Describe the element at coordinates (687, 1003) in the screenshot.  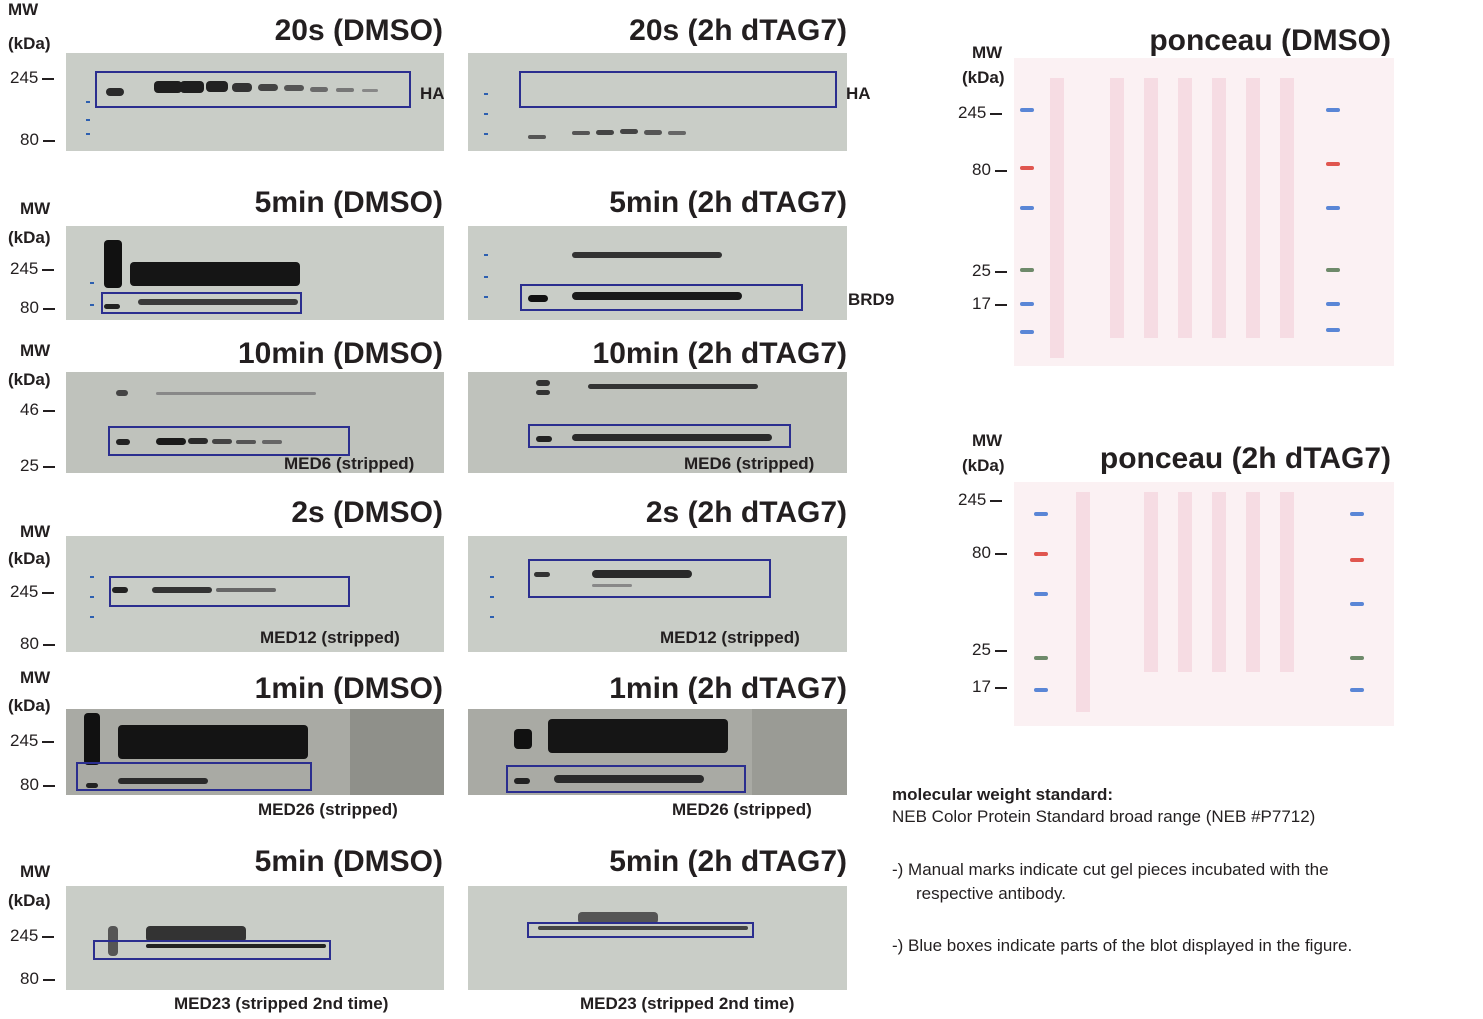
I see `antibody-label-right: MED23 (stripped 2nd time)` at that location.